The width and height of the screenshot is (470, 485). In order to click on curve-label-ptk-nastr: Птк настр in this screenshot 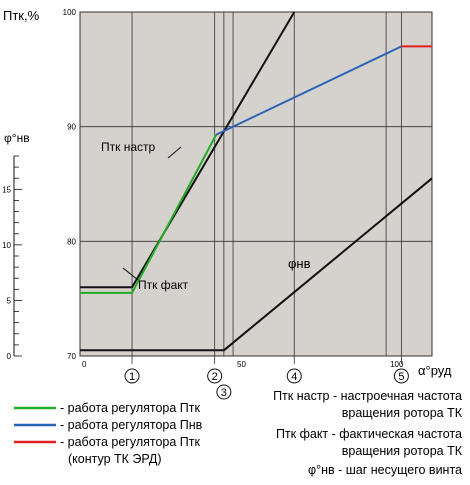, I will do `click(128, 147)`.